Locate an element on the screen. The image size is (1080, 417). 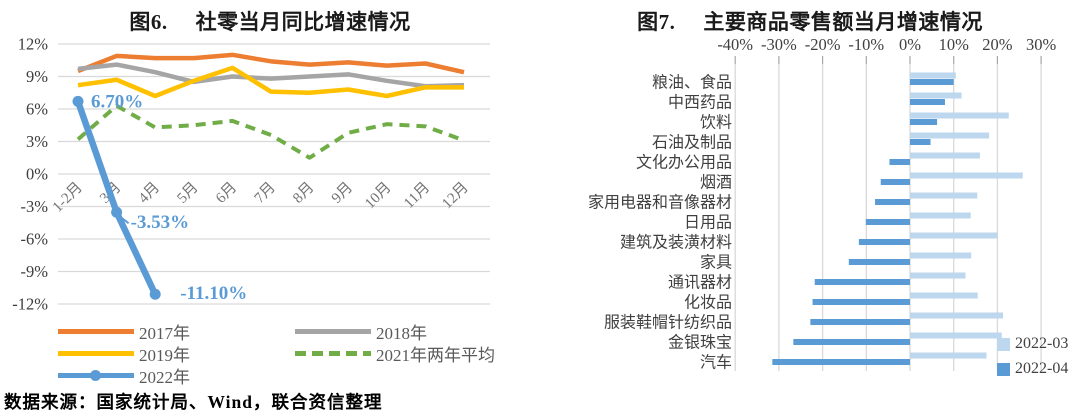
category-label: 汽车 is located at coordinates (716, 363).